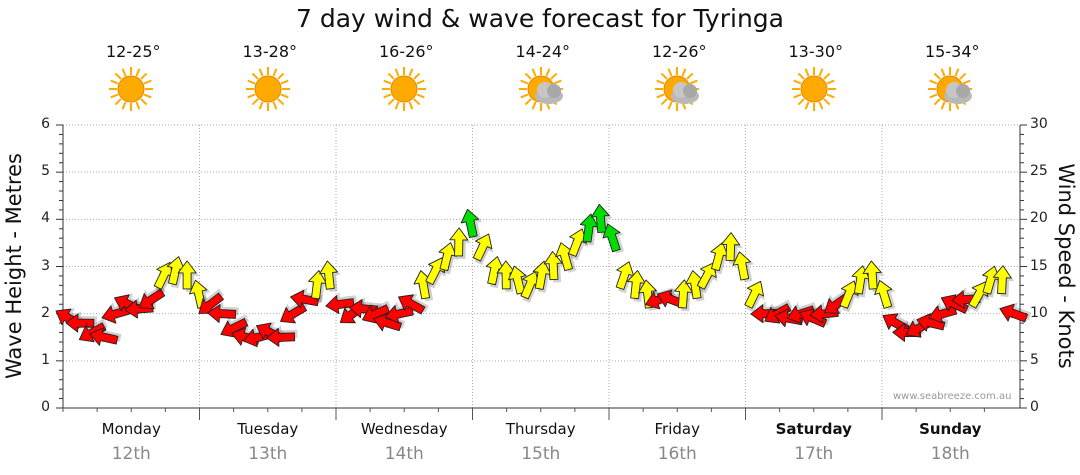  What do you see at coordinates (404, 429) in the screenshot?
I see `day-name: Wednesday` at bounding box center [404, 429].